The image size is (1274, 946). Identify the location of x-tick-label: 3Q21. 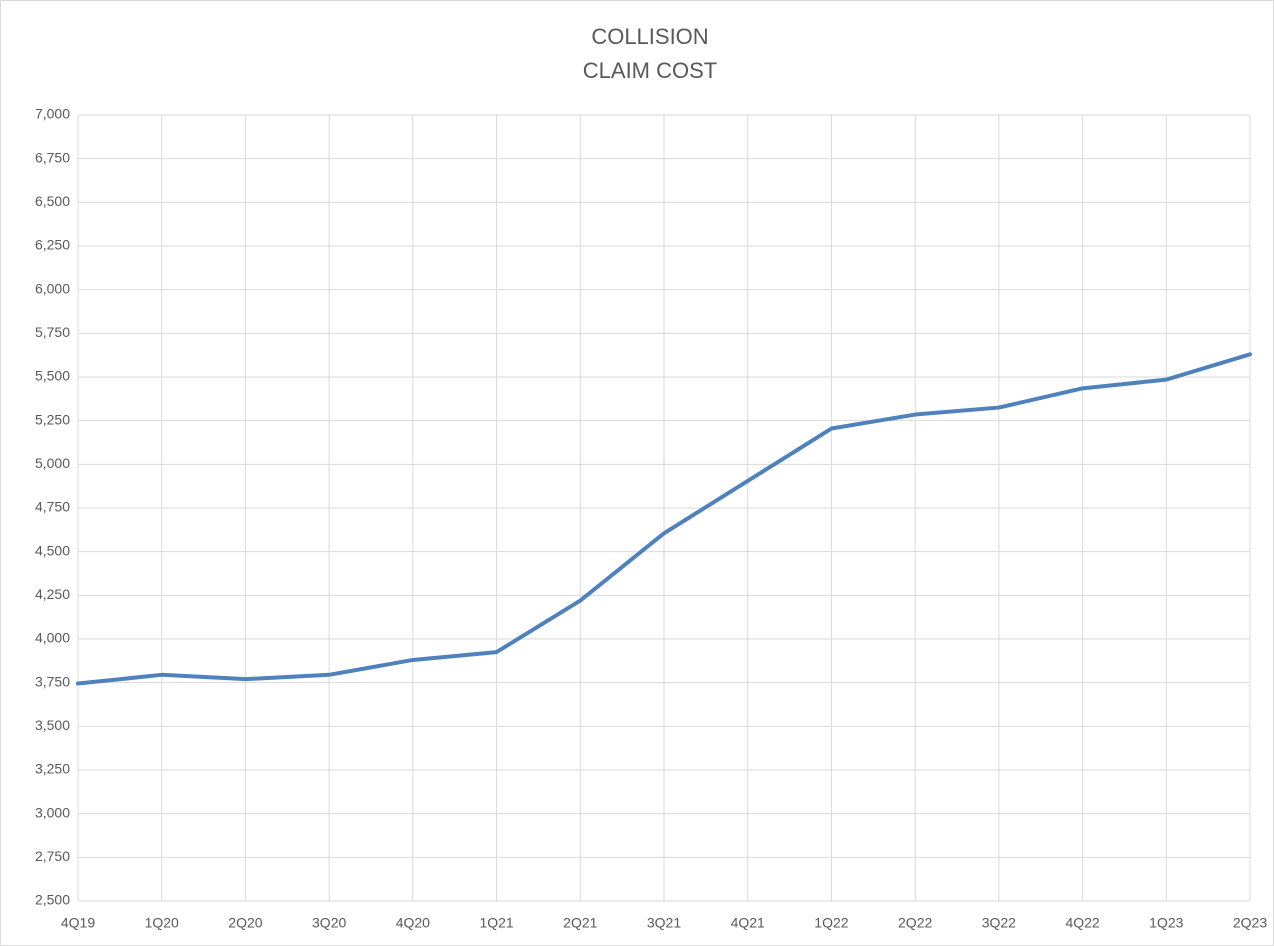
(664, 923).